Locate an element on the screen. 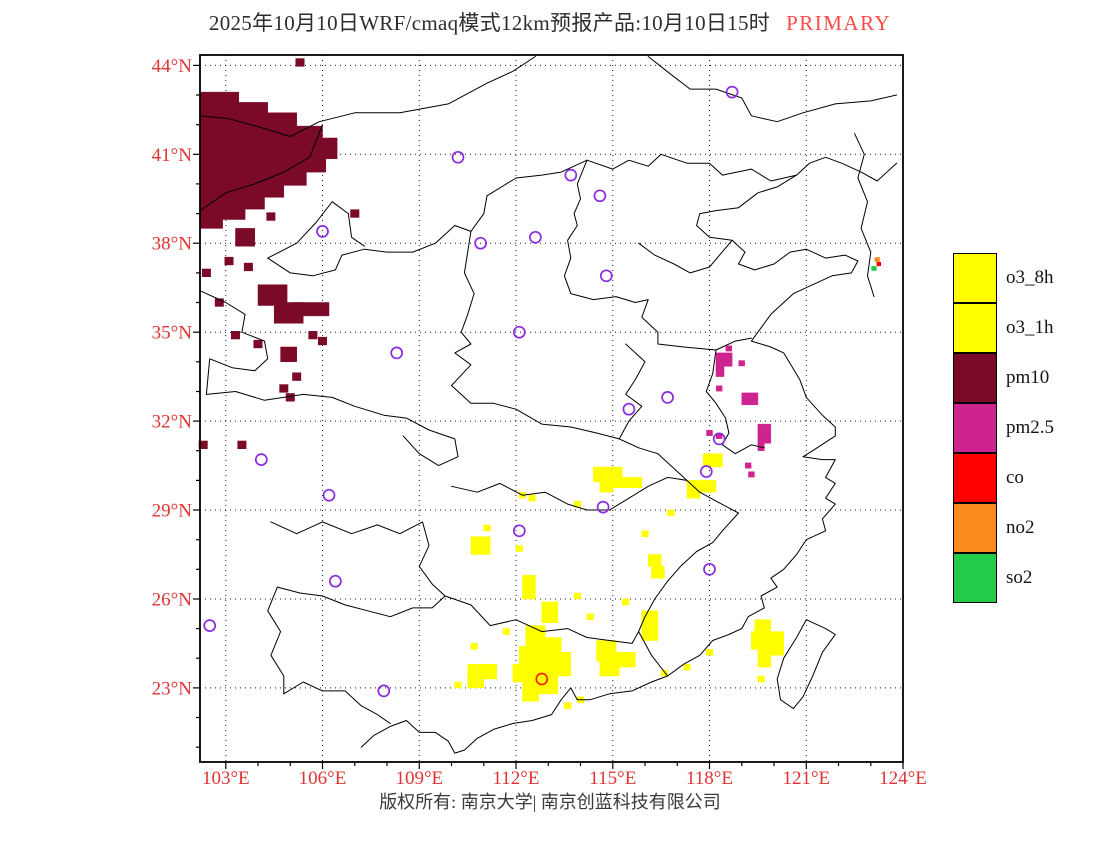 This screenshot has width=1100, height=850. lon-axis-label: 121°E is located at coordinates (806, 778).